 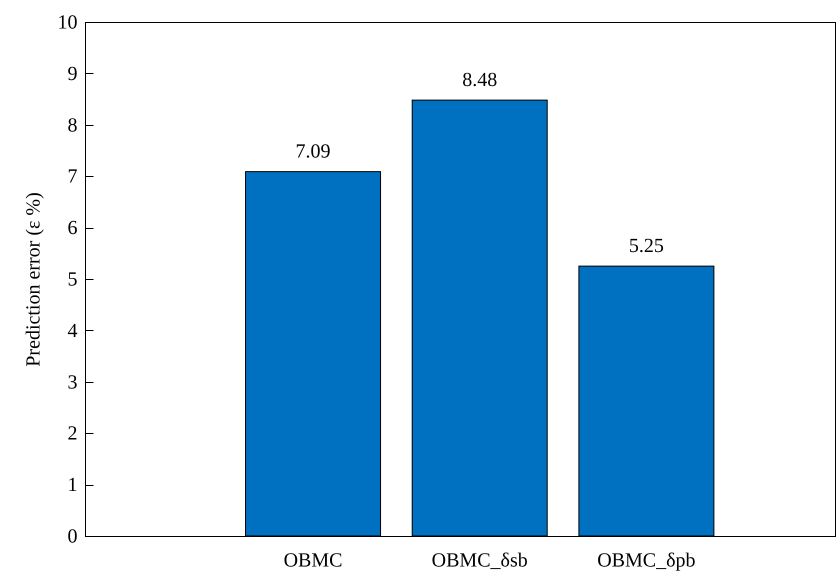 I want to click on y-tick-label: 3, so click(x=73, y=382).